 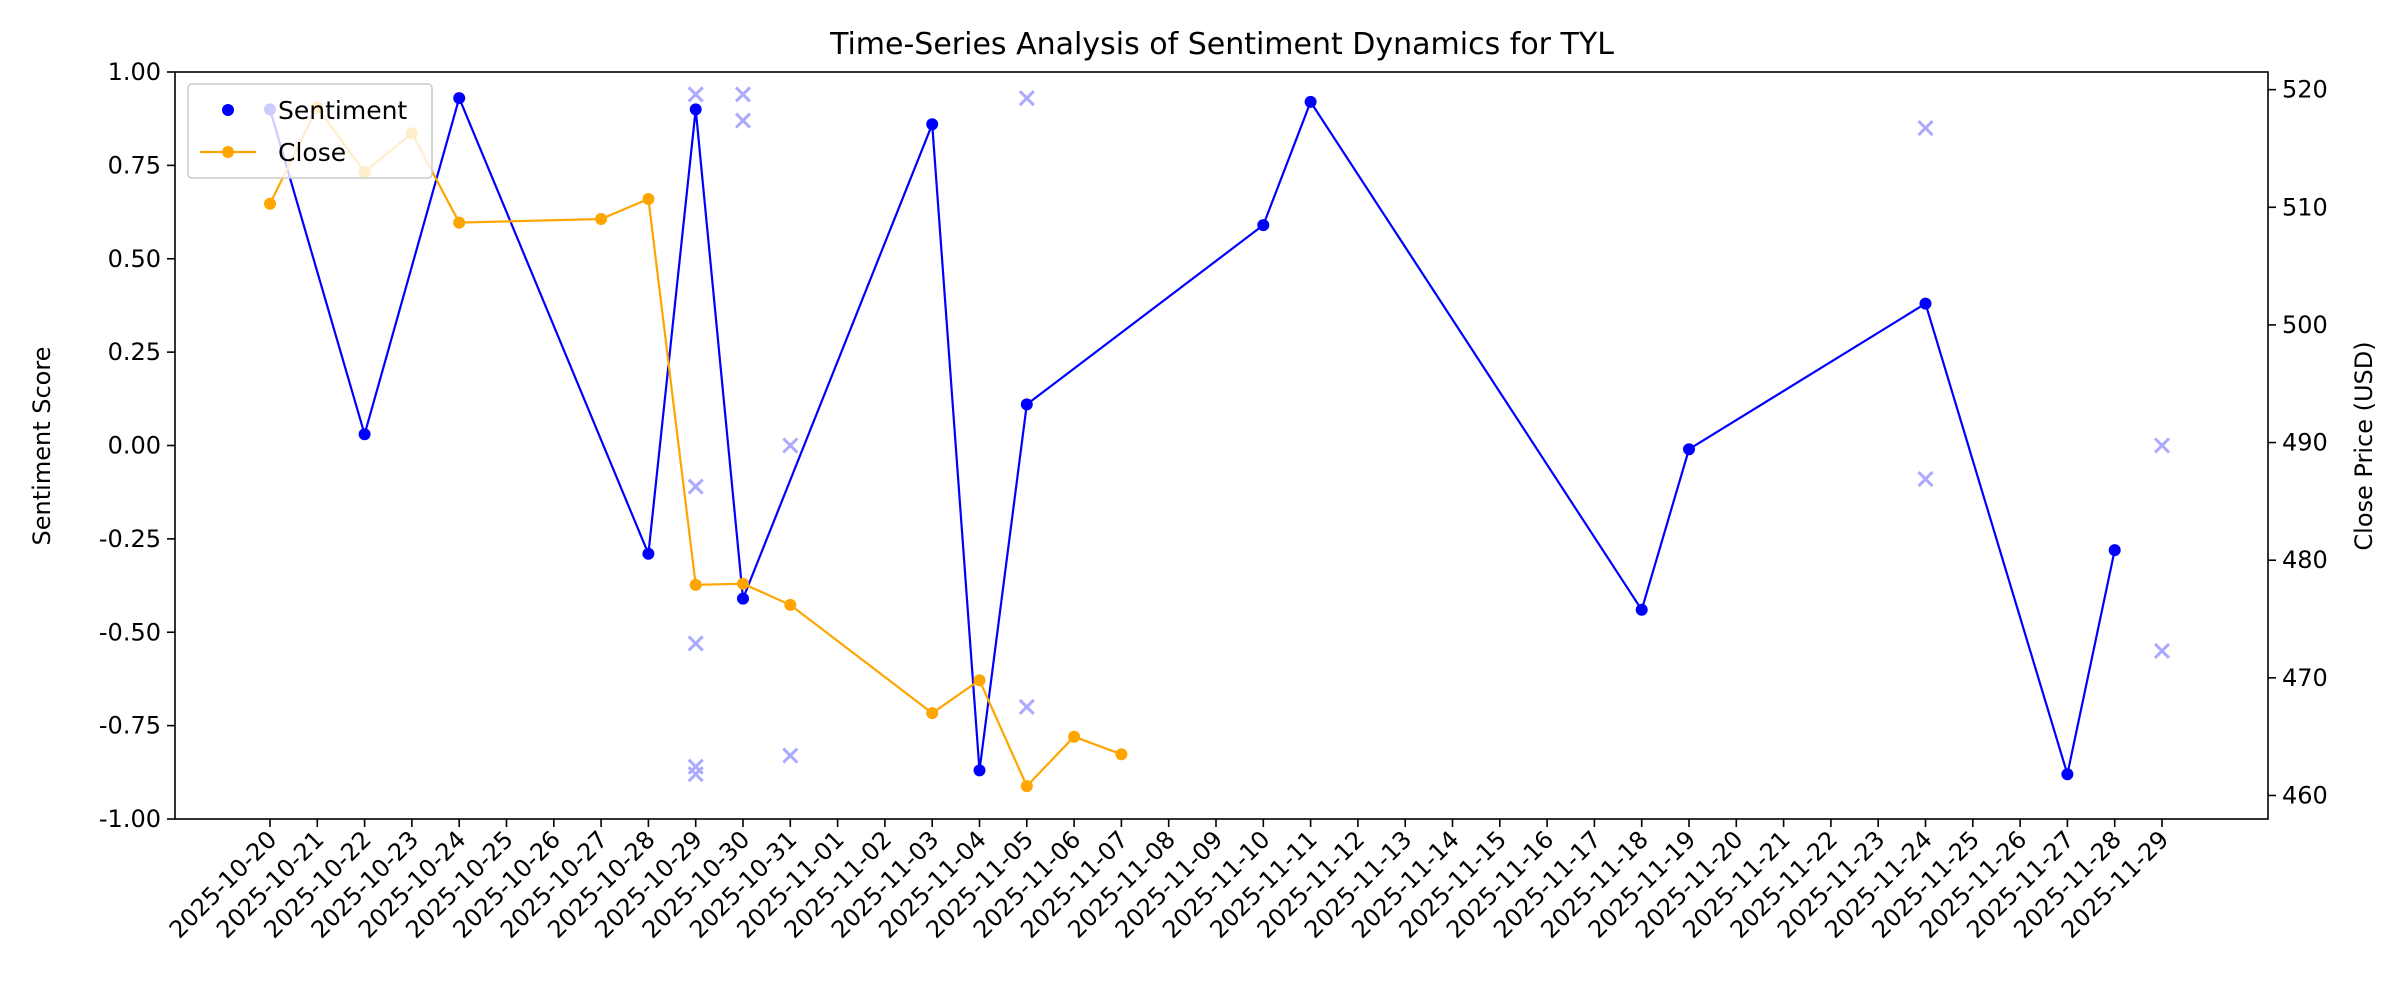 What do you see at coordinates (130, 819) in the screenshot?
I see `left-axis-tick-label: -1.00` at bounding box center [130, 819].